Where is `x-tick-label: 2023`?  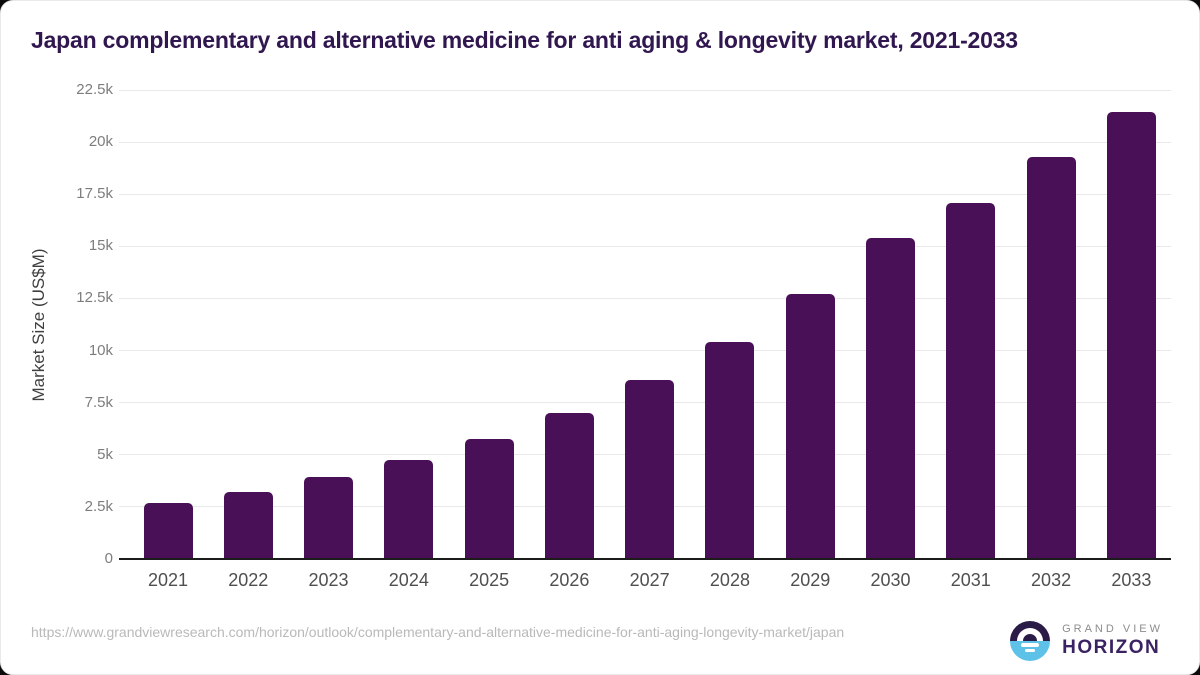 x-tick-label: 2023 is located at coordinates (328, 580).